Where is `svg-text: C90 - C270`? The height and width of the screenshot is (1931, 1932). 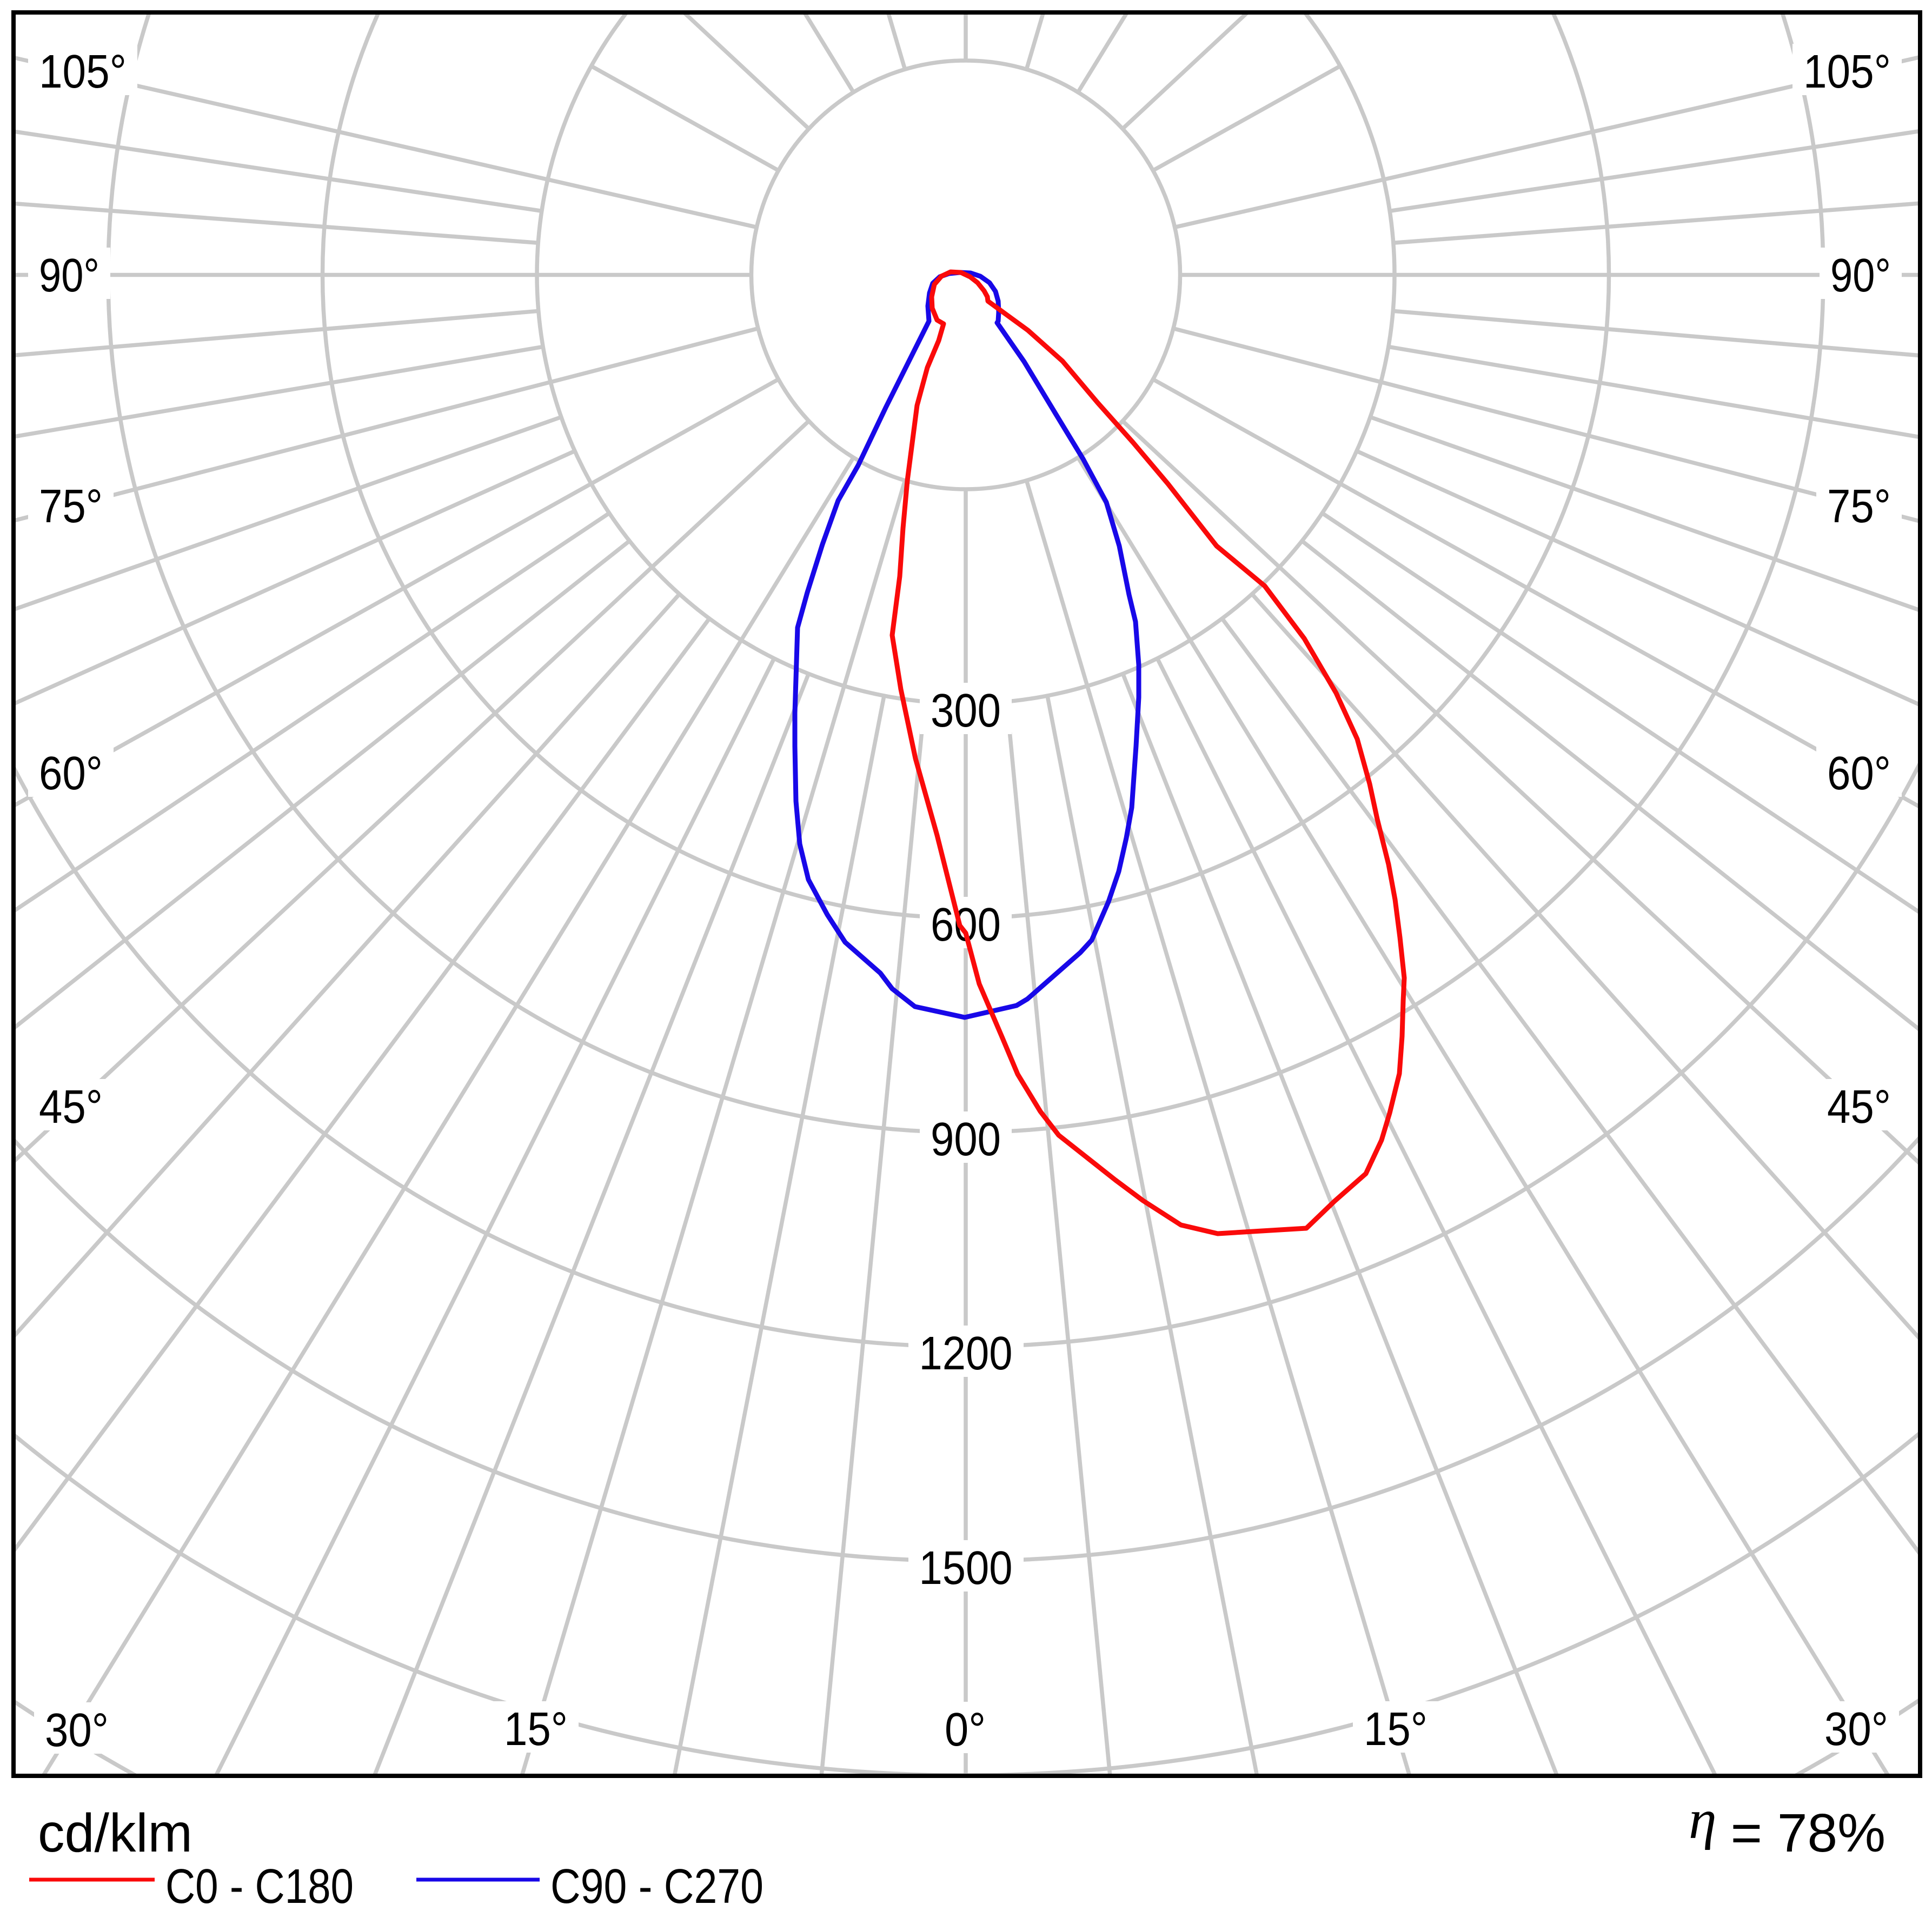
svg-text: C90 - C270 is located at coordinates (656, 1887).